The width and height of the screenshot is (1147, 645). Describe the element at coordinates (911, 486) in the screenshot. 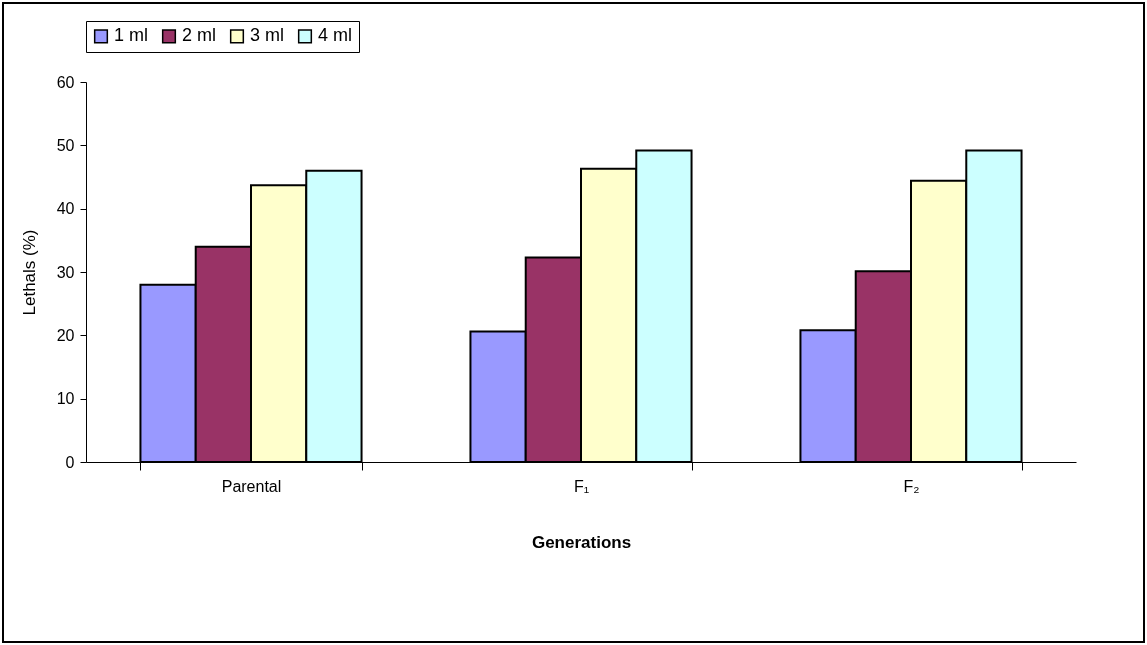

I see `x-tick-label: F₂` at that location.